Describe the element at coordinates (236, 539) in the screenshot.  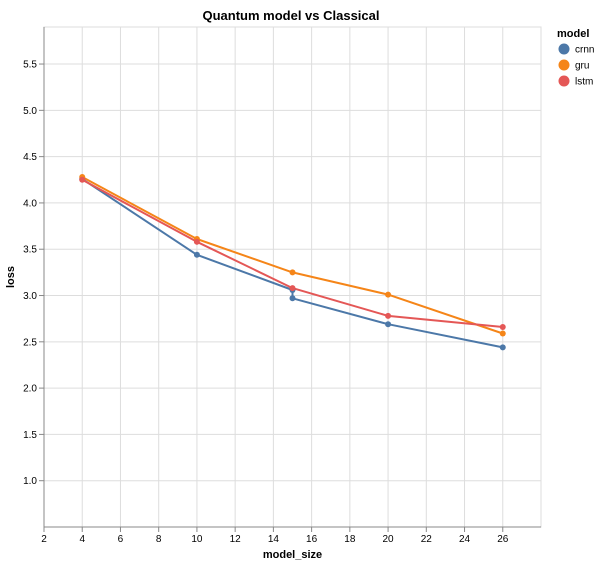
I see `x-tick-label: 12` at that location.